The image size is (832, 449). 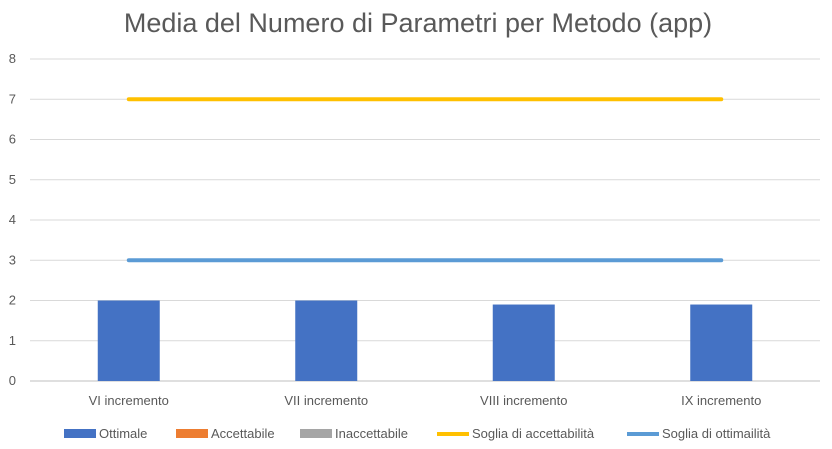 I want to click on y-tick-label: 1, so click(x=12, y=340).